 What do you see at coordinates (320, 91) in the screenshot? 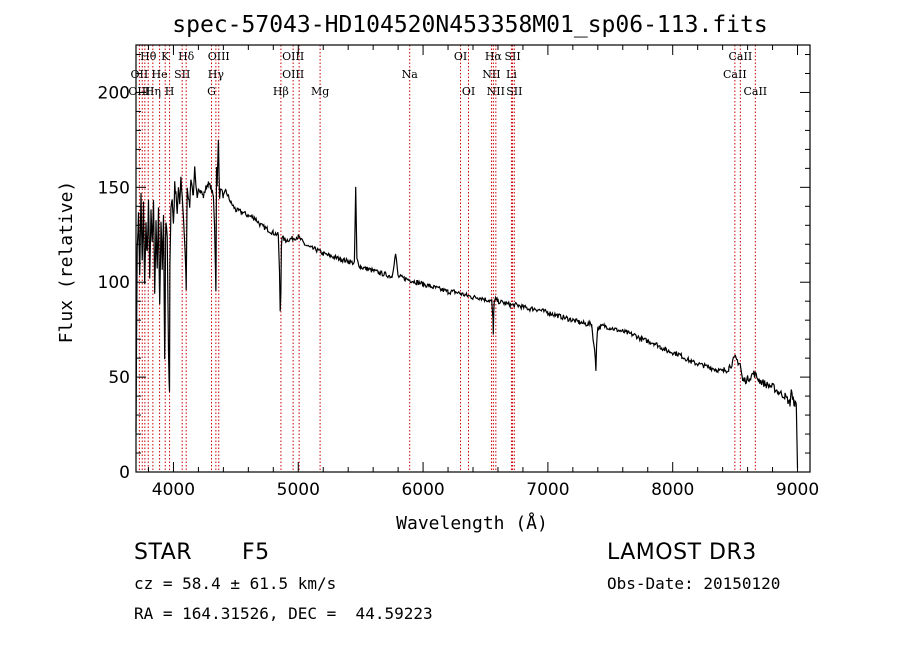
I see `line-label: Mg` at bounding box center [320, 91].